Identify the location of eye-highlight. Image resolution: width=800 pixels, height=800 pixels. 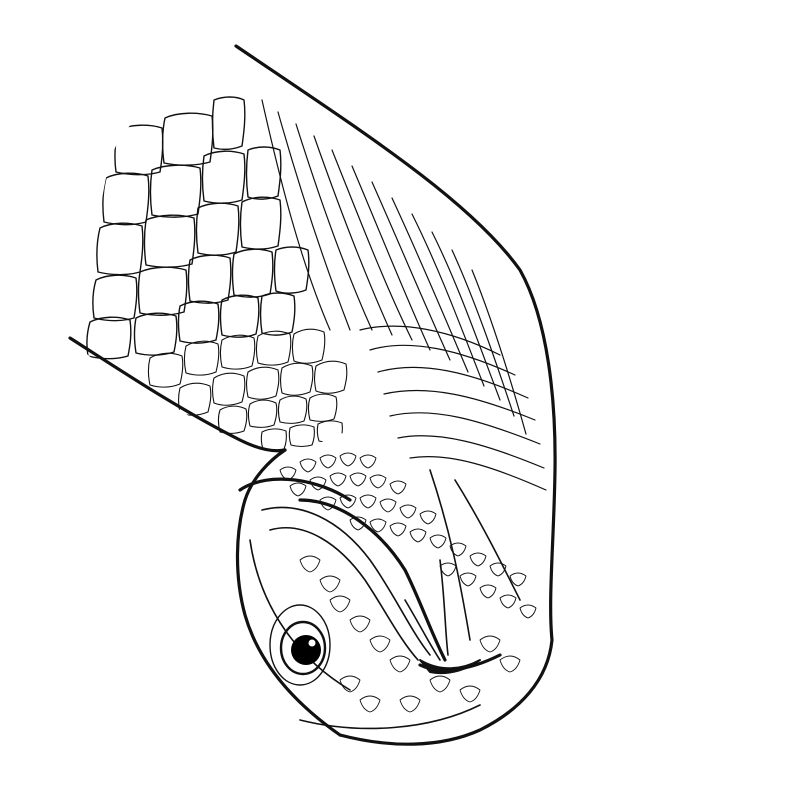
(312, 643).